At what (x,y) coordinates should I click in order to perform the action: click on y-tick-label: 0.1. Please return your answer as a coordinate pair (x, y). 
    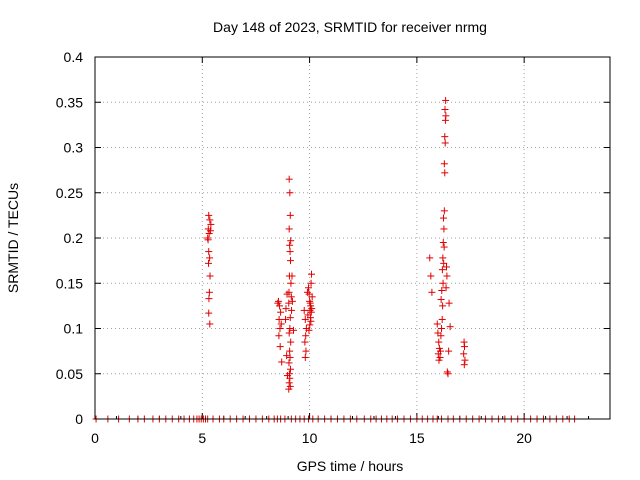
    Looking at the image, I should click on (74, 329).